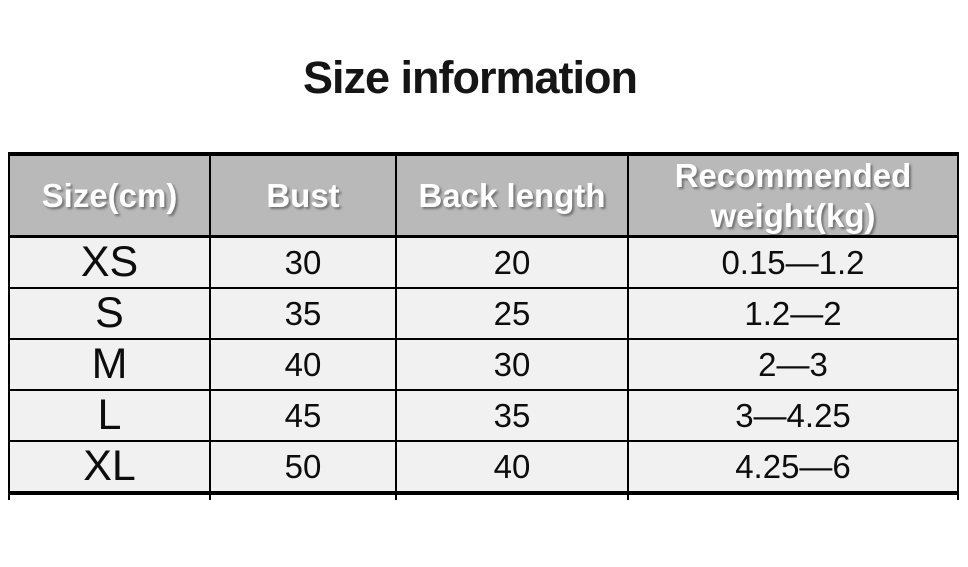 The height and width of the screenshot is (567, 968). I want to click on table-row-m: M 40 30 2—3, so click(483, 365).